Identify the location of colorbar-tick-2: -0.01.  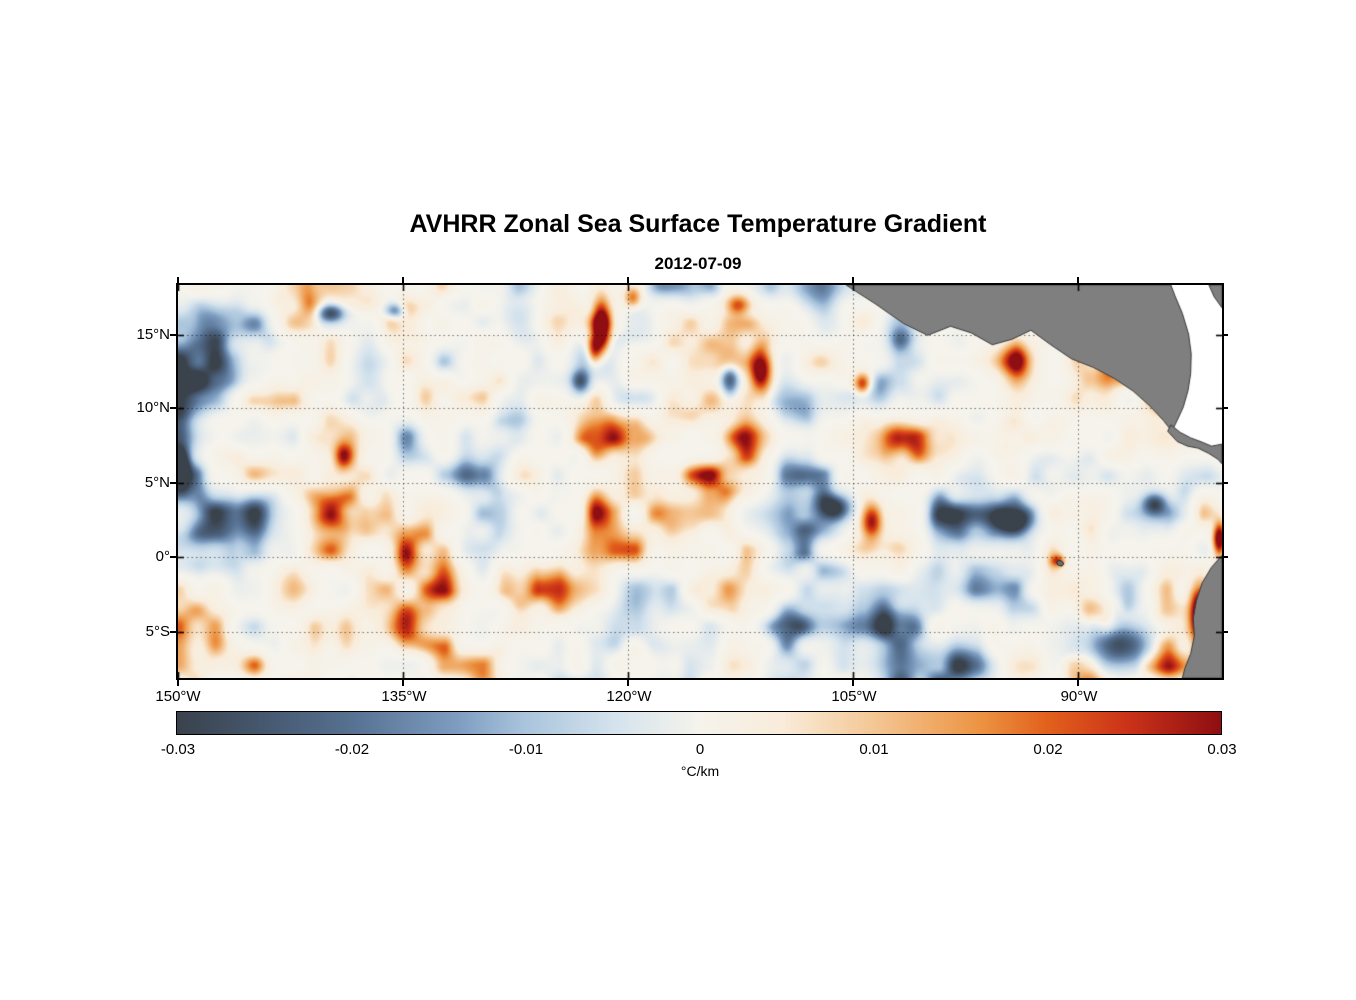
(526, 749).